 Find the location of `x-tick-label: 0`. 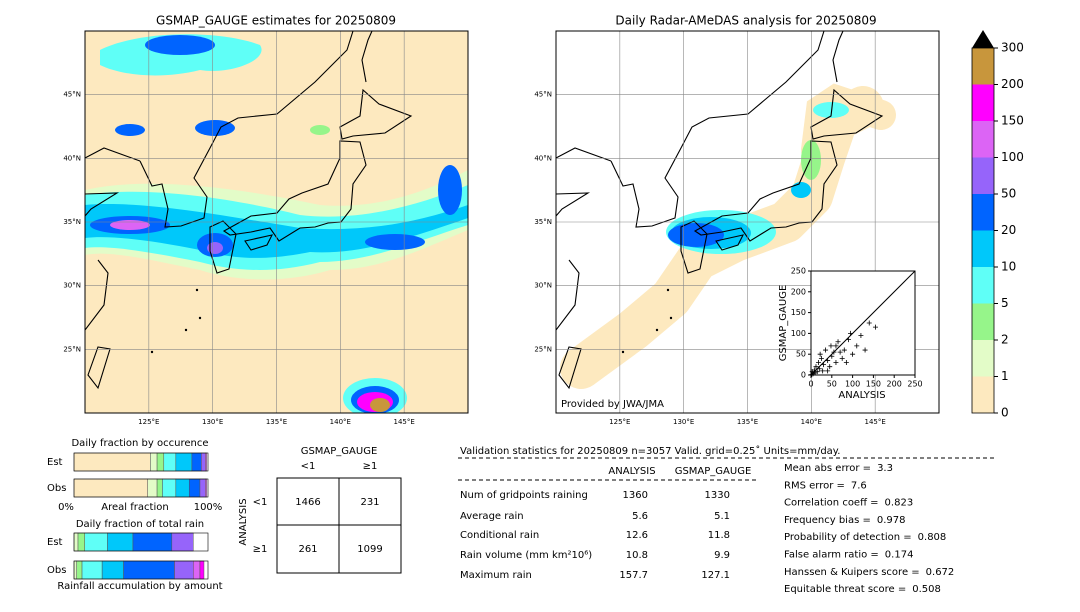

x-tick-label: 0 is located at coordinates (810, 384).